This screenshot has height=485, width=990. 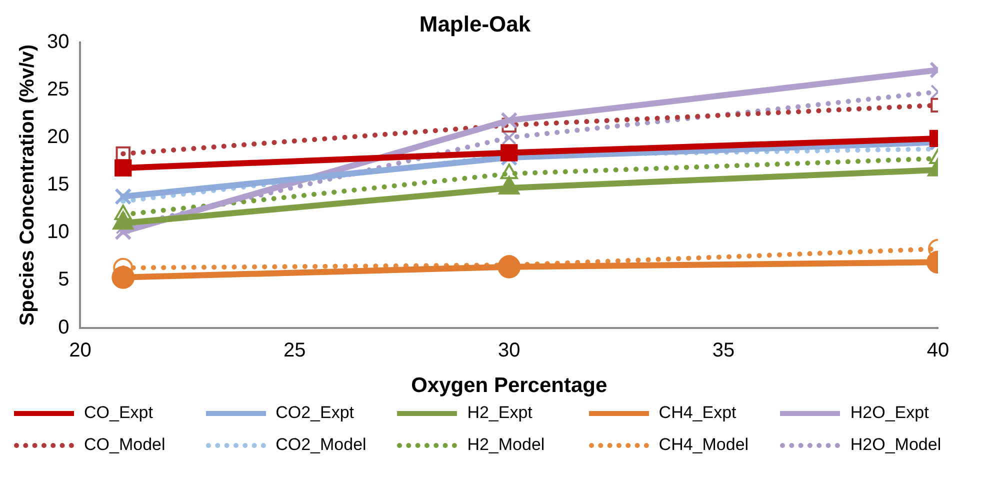 What do you see at coordinates (938, 350) in the screenshot?
I see `x-tick-label: 40` at bounding box center [938, 350].